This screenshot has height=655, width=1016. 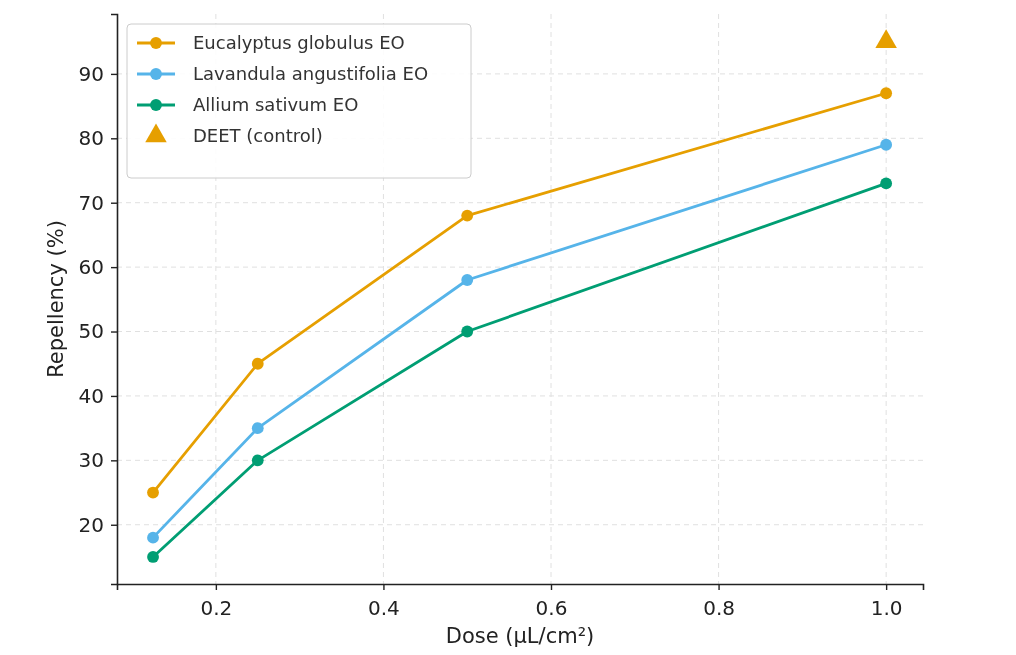 What do you see at coordinates (91, 267) in the screenshot?
I see `y-tick-label: 60` at bounding box center [91, 267].